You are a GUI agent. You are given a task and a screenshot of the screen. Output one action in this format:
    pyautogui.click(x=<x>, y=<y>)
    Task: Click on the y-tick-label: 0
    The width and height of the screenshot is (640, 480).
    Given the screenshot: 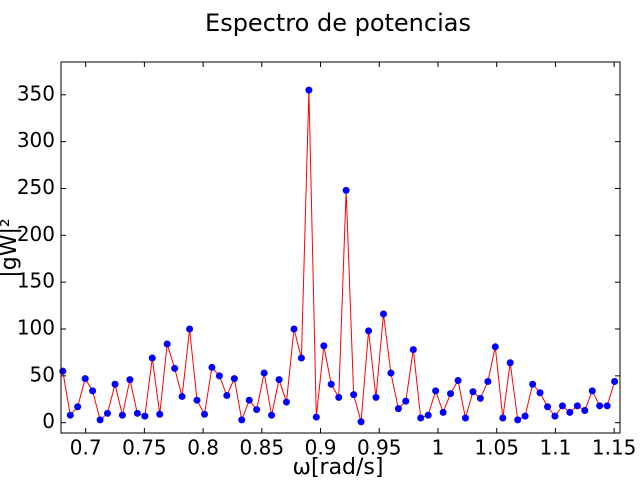 What is the action you would take?
    pyautogui.click(x=48, y=421)
    